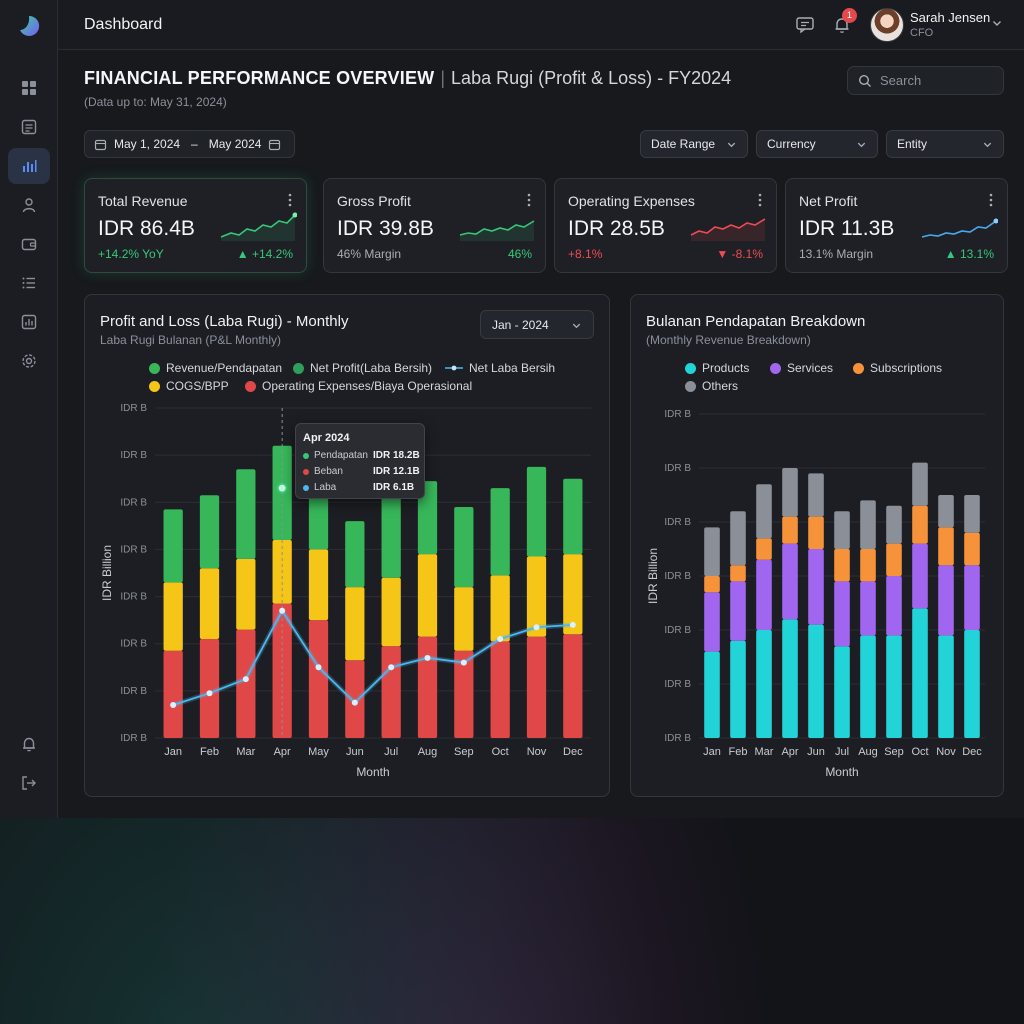 This screenshot has height=1024, width=1024. Describe the element at coordinates (906, 368) in the screenshot. I see `legend-label: Subscriptions` at that location.